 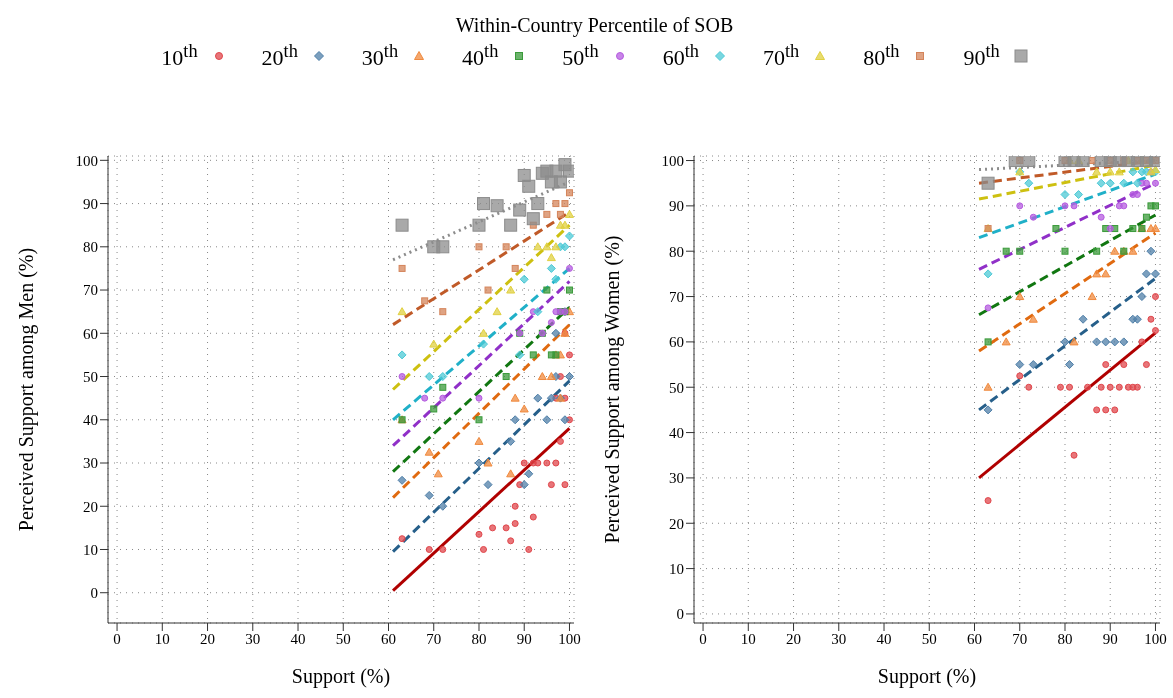 What do you see at coordinates (881, 56) in the screenshot?
I see `legend-label: 80$^{th}$` at bounding box center [881, 56].